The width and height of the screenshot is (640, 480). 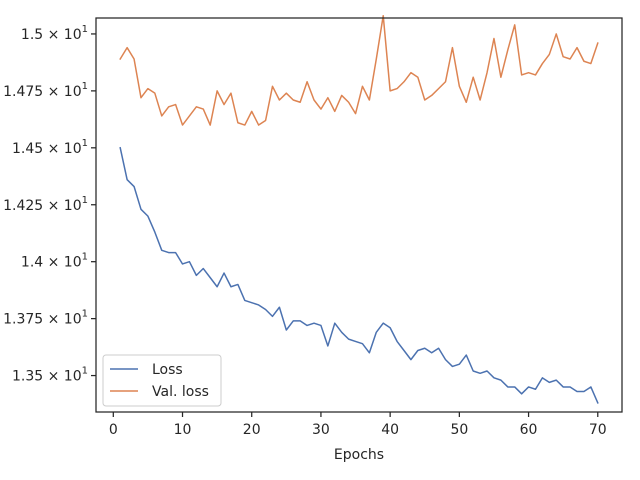 I want to click on legend-label-loss: Loss, so click(x=167, y=370).